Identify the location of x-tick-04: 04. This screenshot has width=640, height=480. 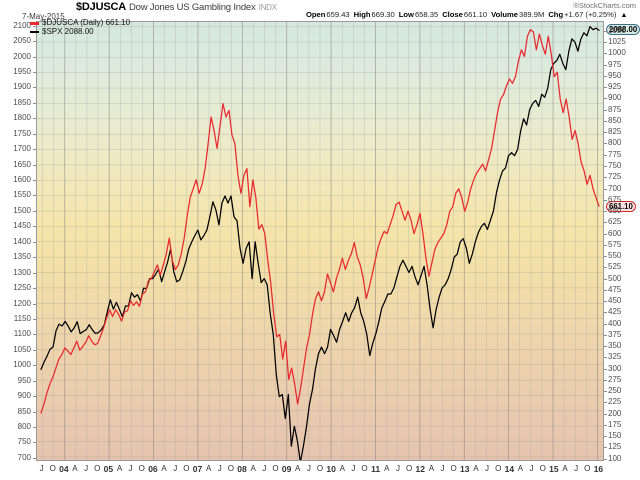
(64, 469).